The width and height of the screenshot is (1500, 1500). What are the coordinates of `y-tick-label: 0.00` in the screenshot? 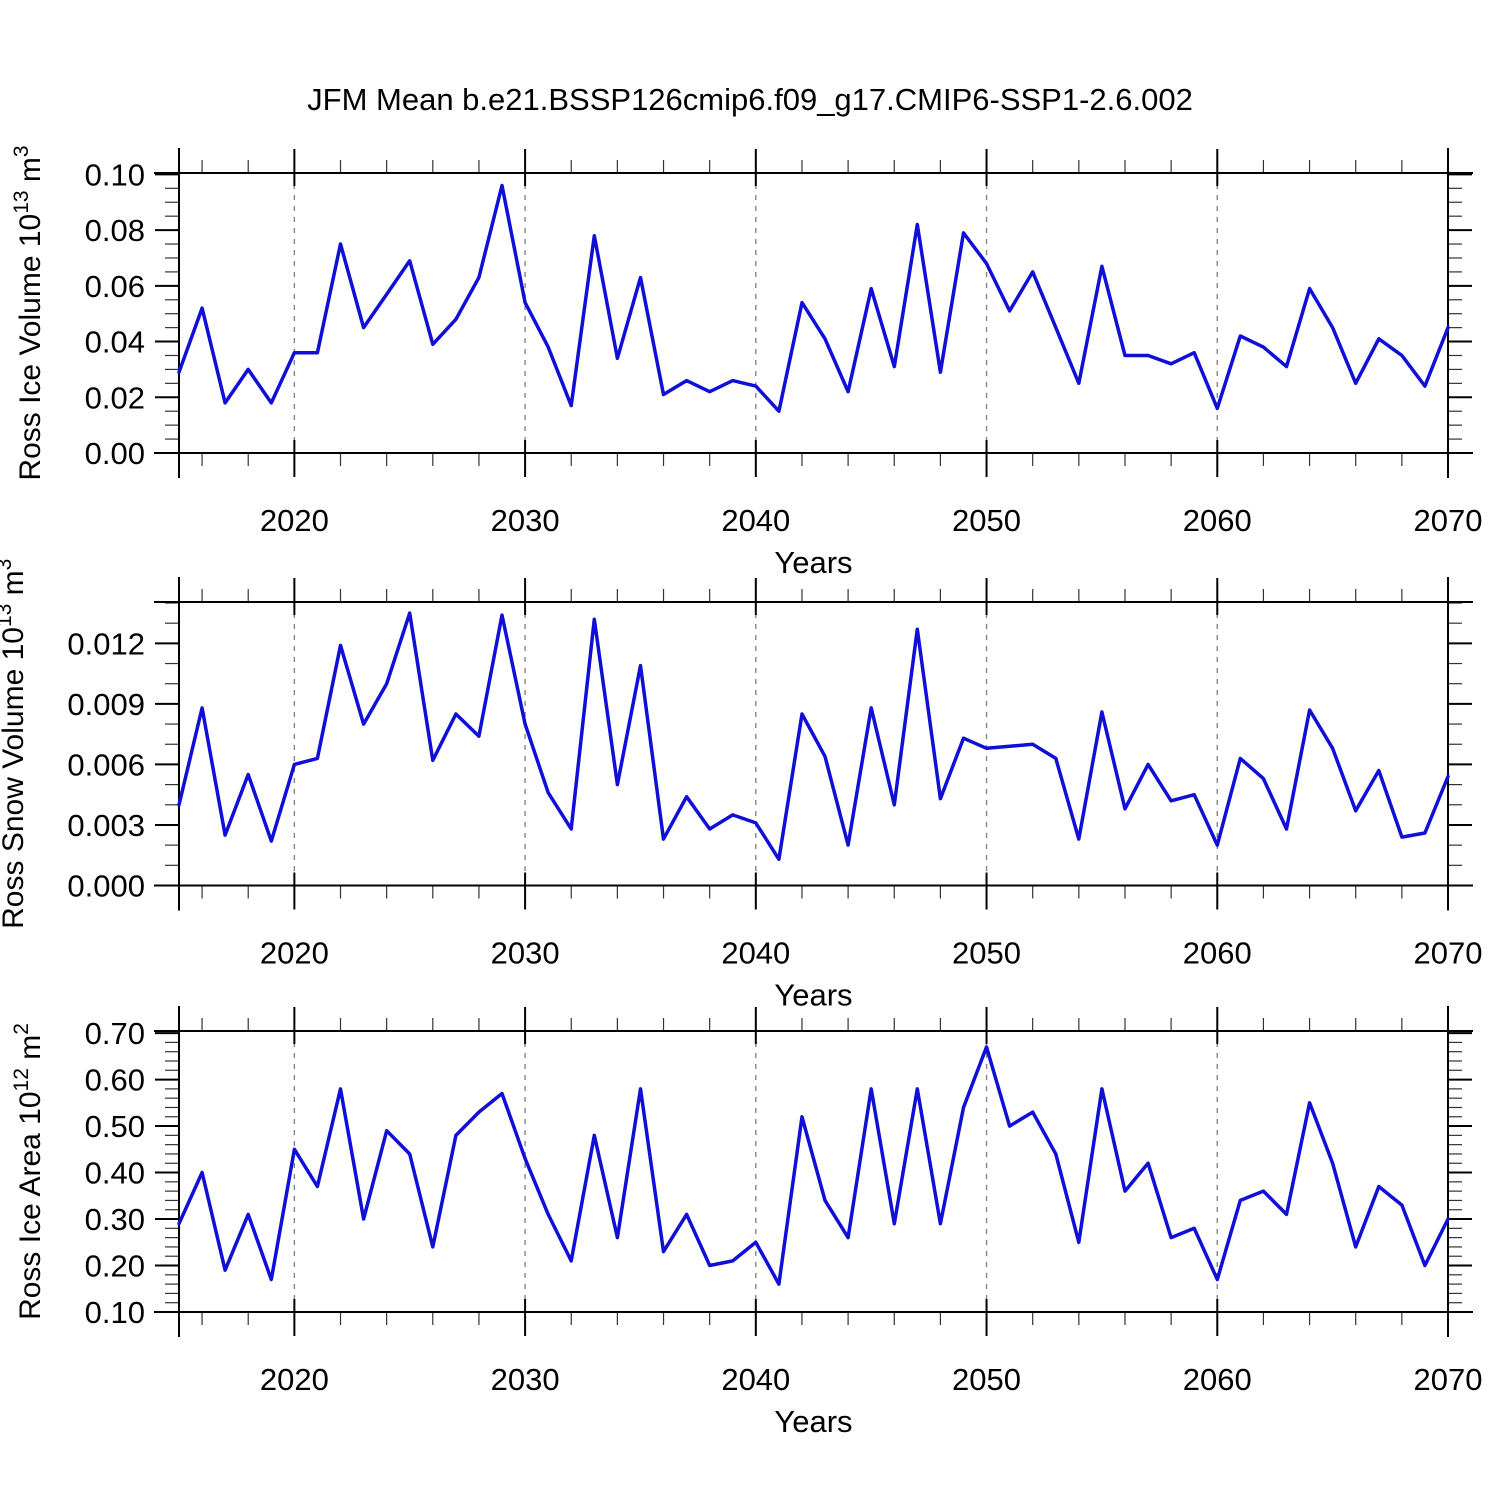 It's located at (115, 453).